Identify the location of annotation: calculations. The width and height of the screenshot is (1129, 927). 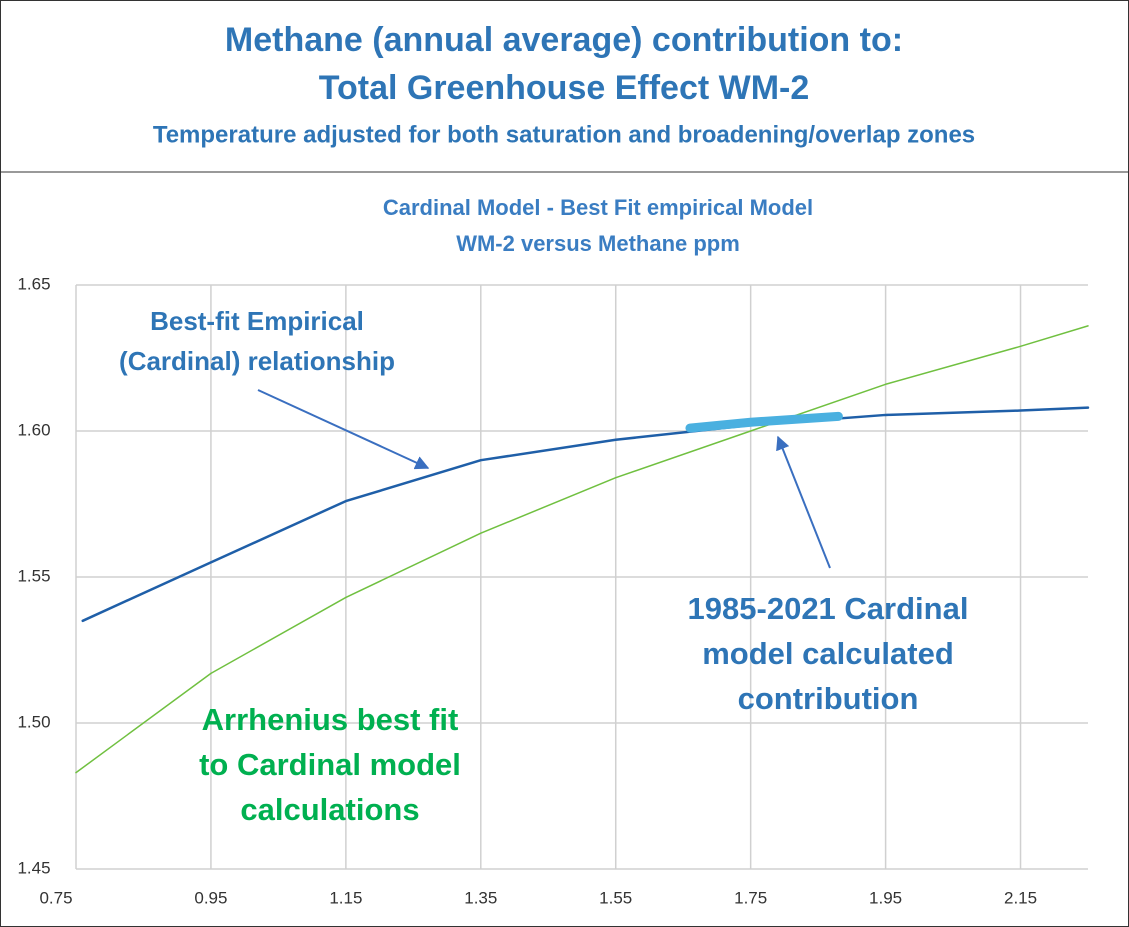
(329, 809).